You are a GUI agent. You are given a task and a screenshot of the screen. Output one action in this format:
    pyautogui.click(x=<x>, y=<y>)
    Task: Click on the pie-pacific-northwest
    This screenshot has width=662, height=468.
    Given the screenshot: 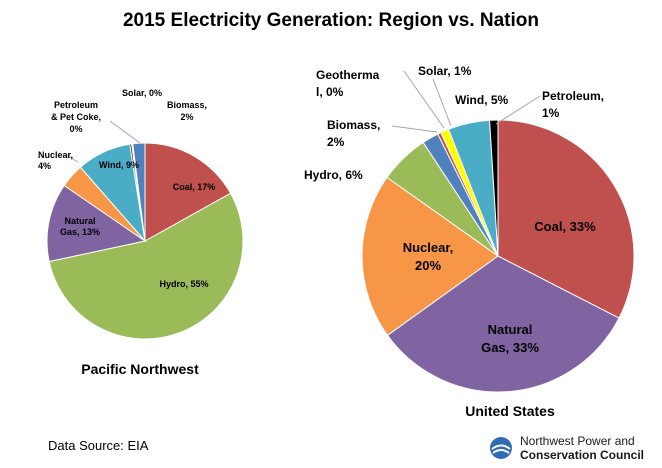 What is the action you would take?
    pyautogui.click(x=145, y=241)
    